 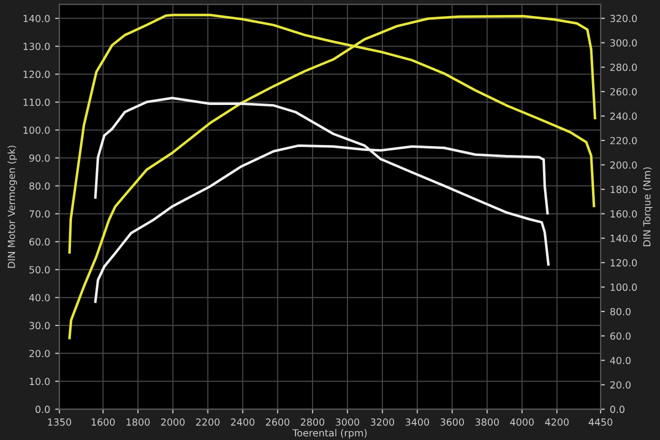 I want to click on y2-tick-label: 260.0, so click(x=623, y=92).